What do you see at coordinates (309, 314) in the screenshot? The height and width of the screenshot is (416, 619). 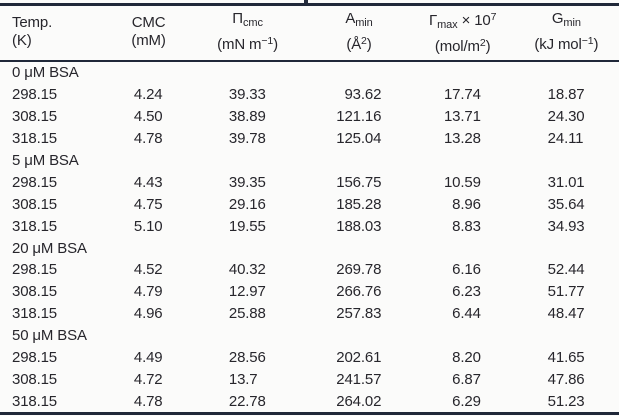 I see `data-row: 318.15 4.96 25.88 257.83 6.44 48.47` at bounding box center [309, 314].